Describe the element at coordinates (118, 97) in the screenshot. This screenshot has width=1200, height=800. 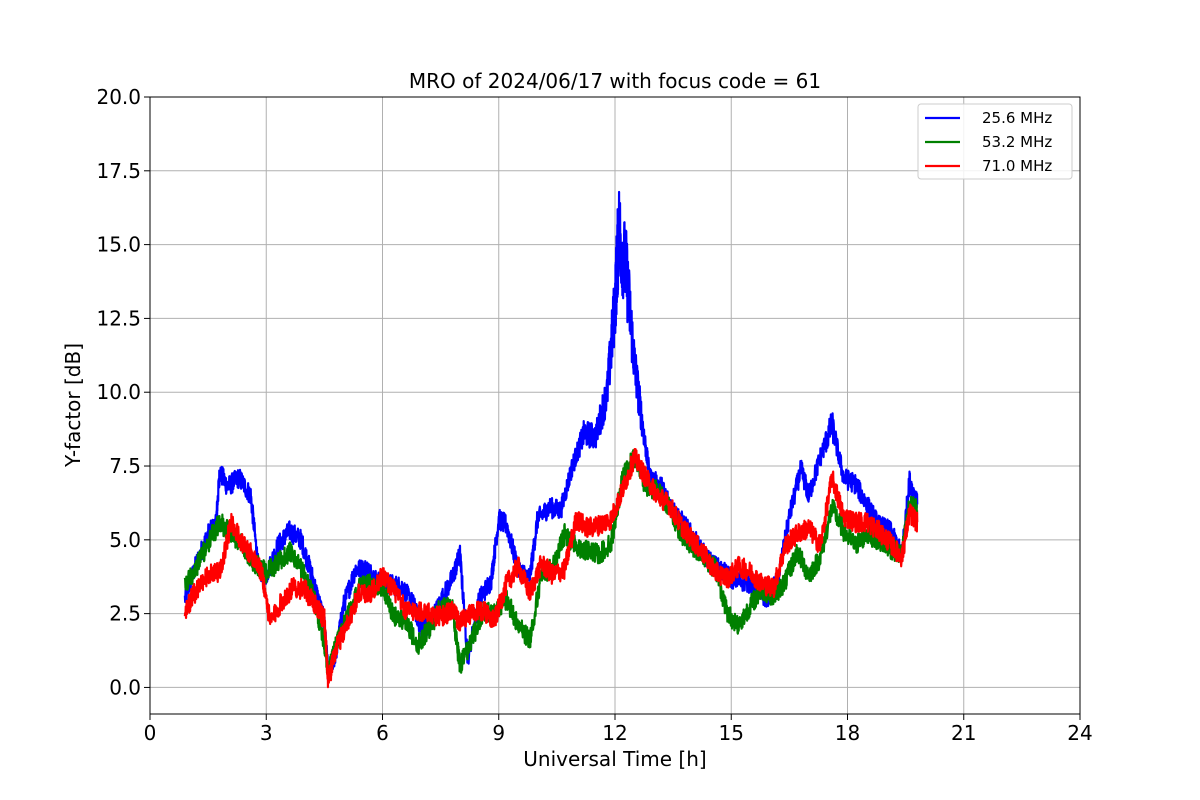
I see `y-tick-label: 20.0` at that location.